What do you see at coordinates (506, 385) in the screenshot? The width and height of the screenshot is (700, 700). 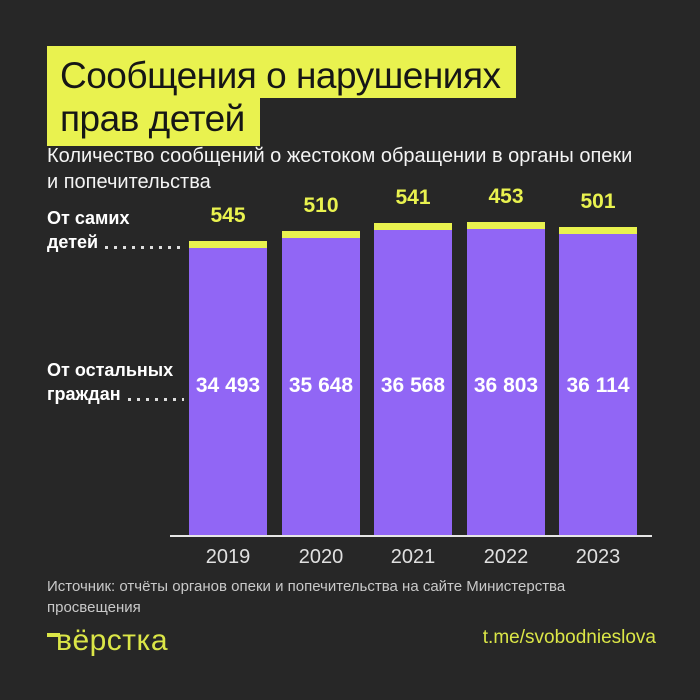 I see `value-label-citizens: 36 803` at bounding box center [506, 385].